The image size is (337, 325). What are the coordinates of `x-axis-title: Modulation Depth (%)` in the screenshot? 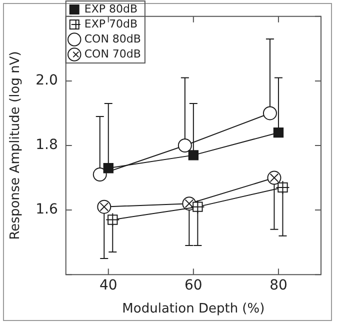 It's located at (193, 309).